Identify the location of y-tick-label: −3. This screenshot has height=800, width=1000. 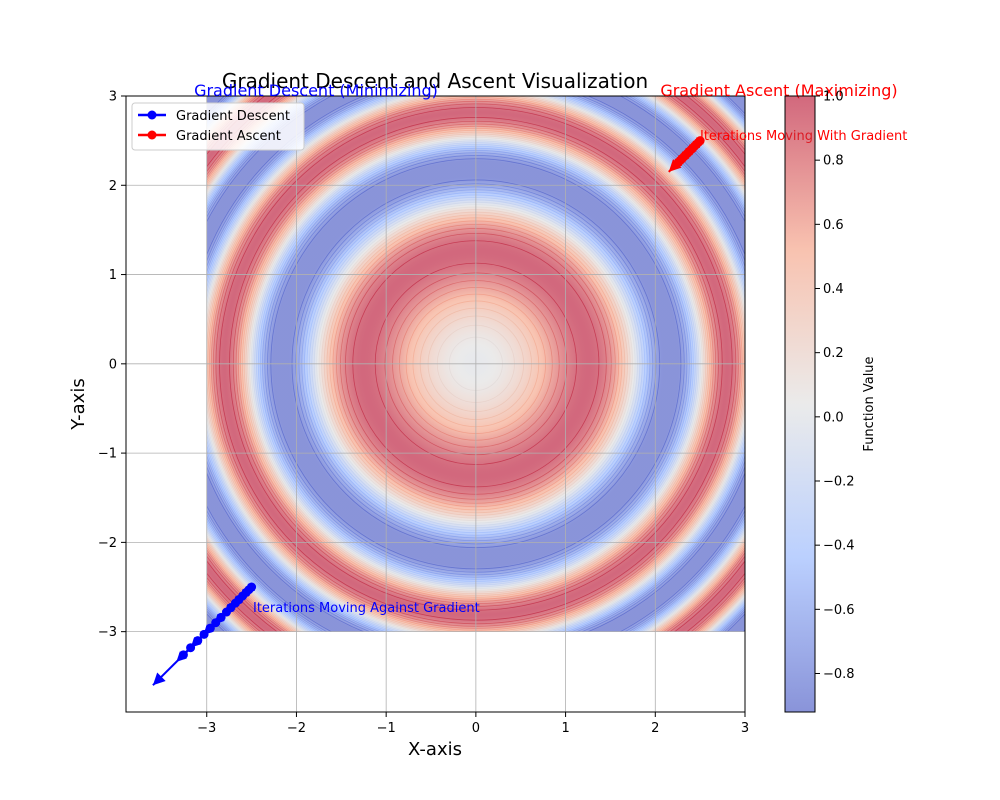
(107, 632).